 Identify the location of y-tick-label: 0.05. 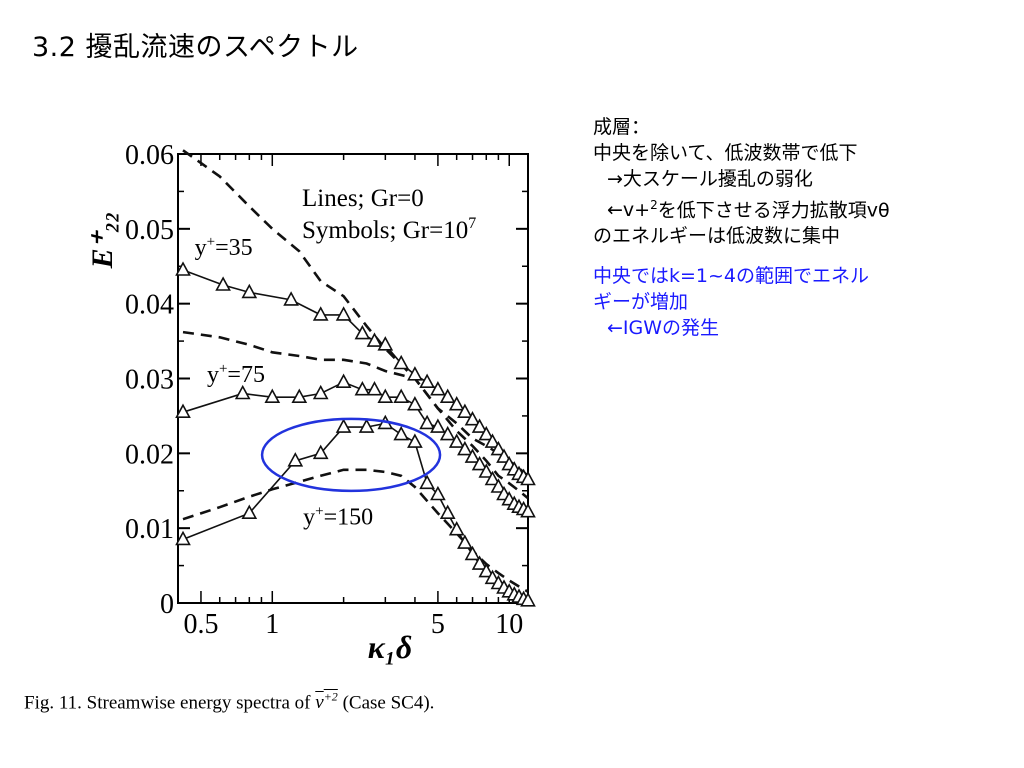
(149, 230).